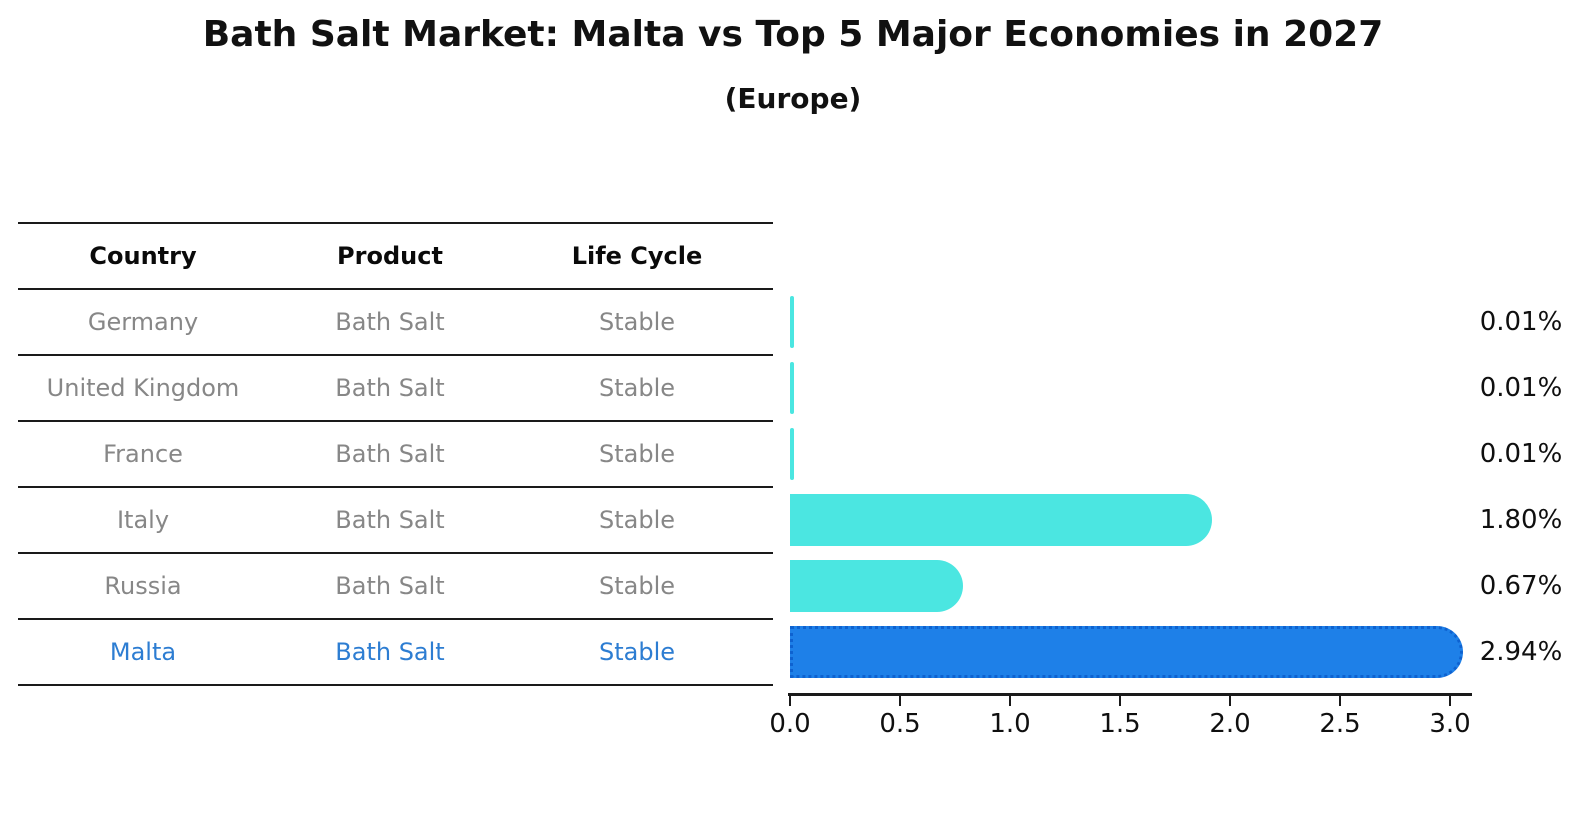 This screenshot has width=1586, height=823. What do you see at coordinates (395, 685) in the screenshot?
I see `table-bottom-rule` at bounding box center [395, 685].